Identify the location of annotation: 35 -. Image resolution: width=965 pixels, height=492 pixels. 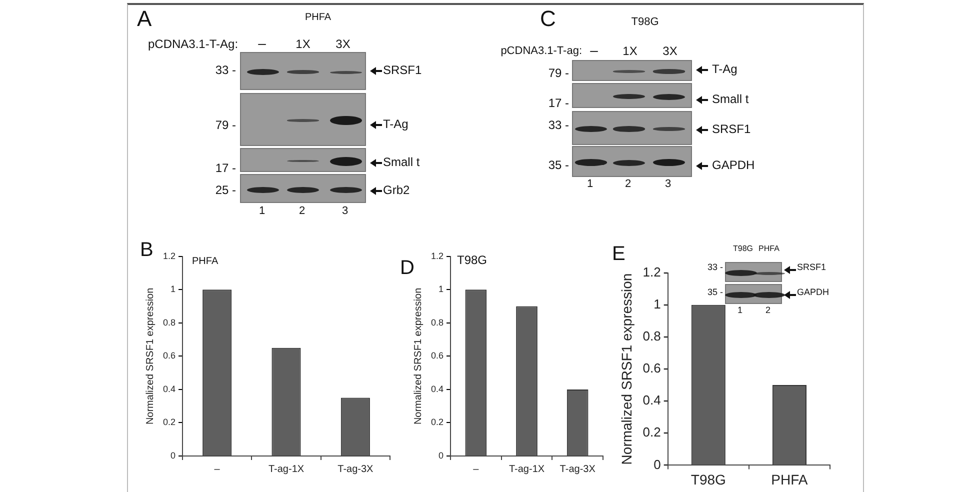
(715, 292).